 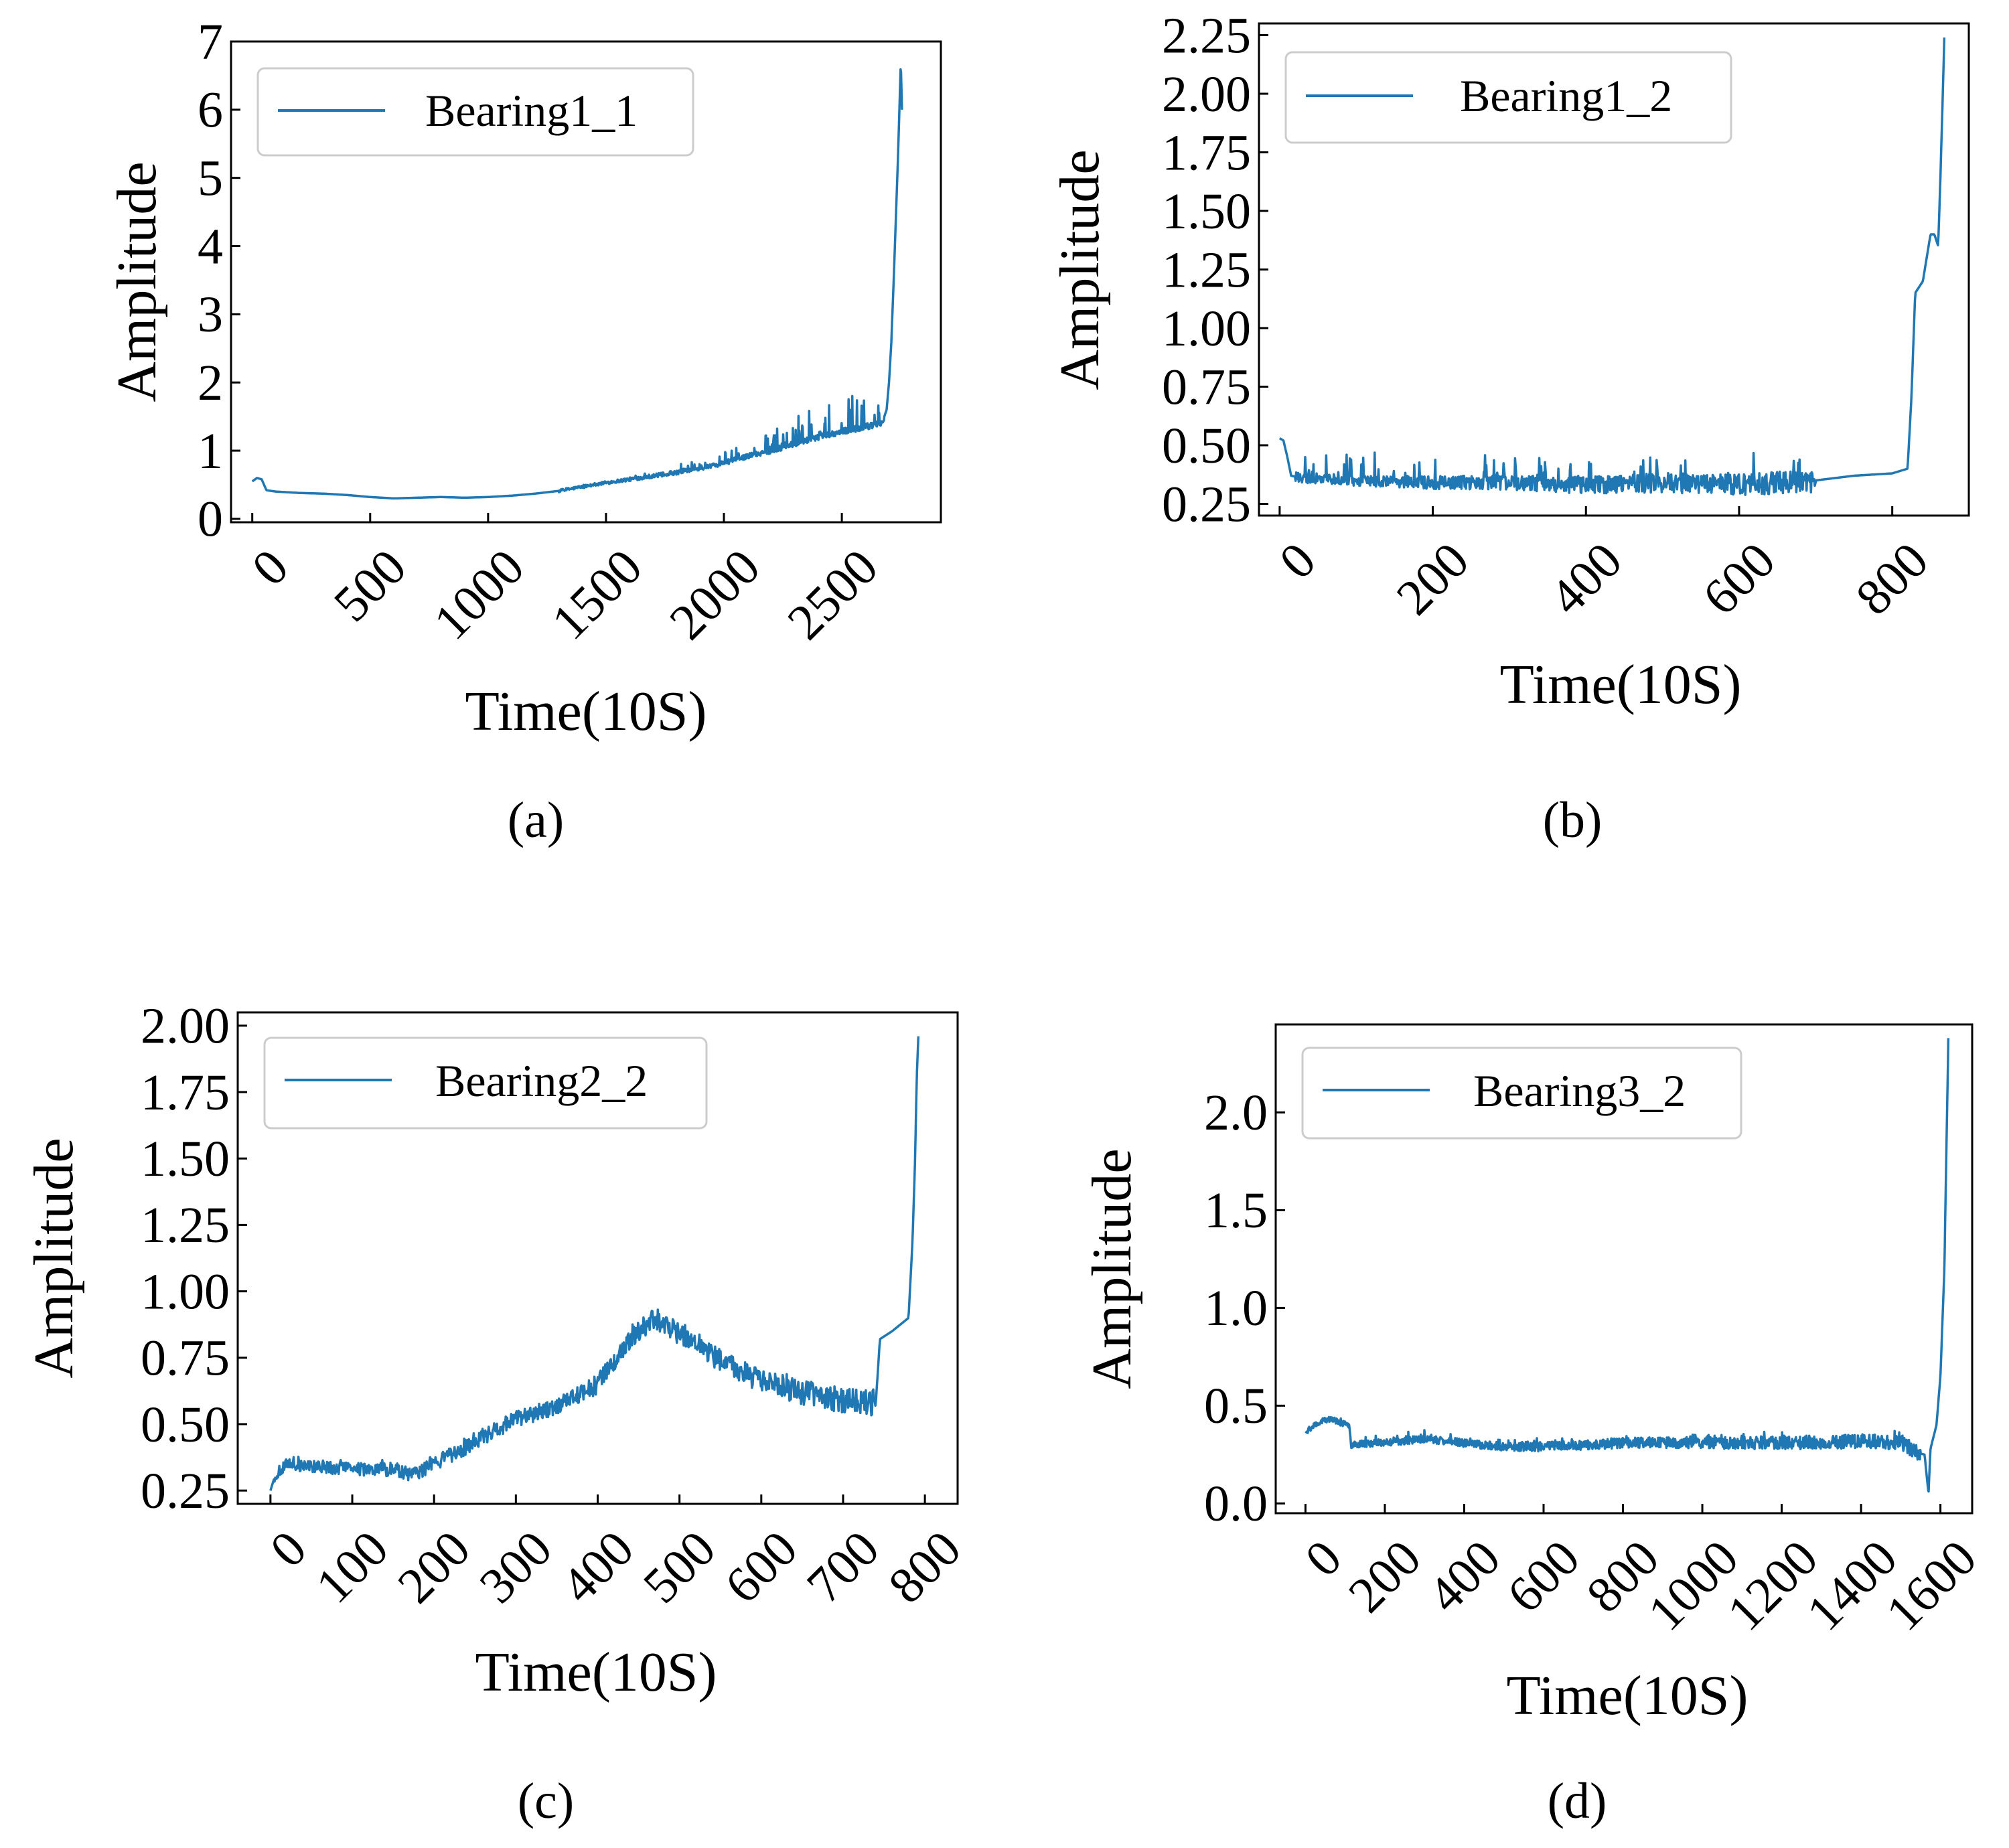 What do you see at coordinates (210, 110) in the screenshot?
I see `y-tick-label: 6` at bounding box center [210, 110].